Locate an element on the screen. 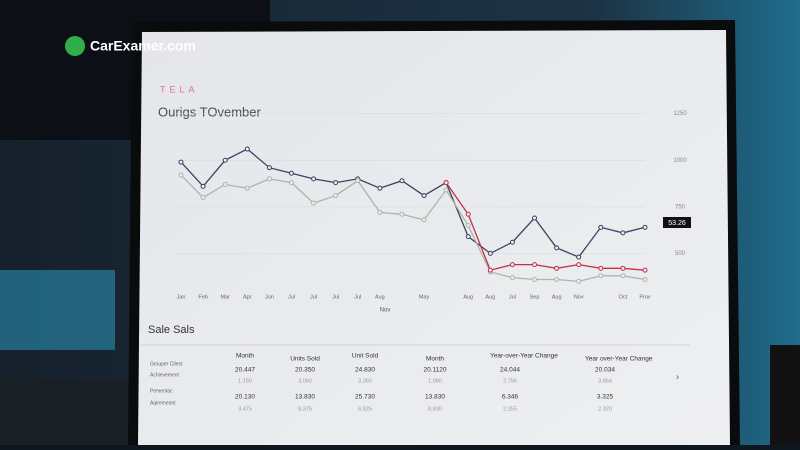  table-cell: 20.034 is located at coordinates (605, 370).